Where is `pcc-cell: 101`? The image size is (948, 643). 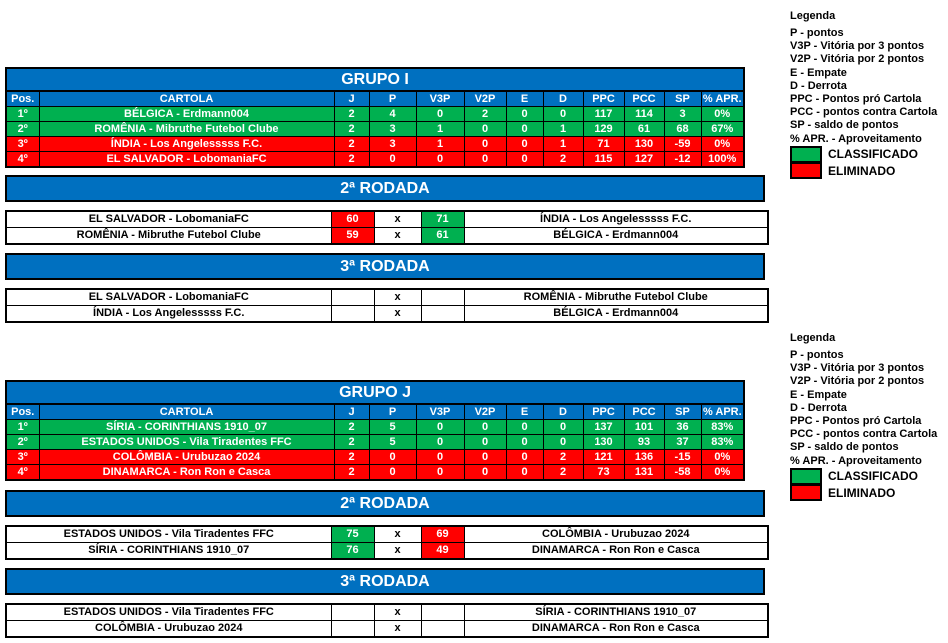
pcc-cell: 101 is located at coordinates (644, 427).